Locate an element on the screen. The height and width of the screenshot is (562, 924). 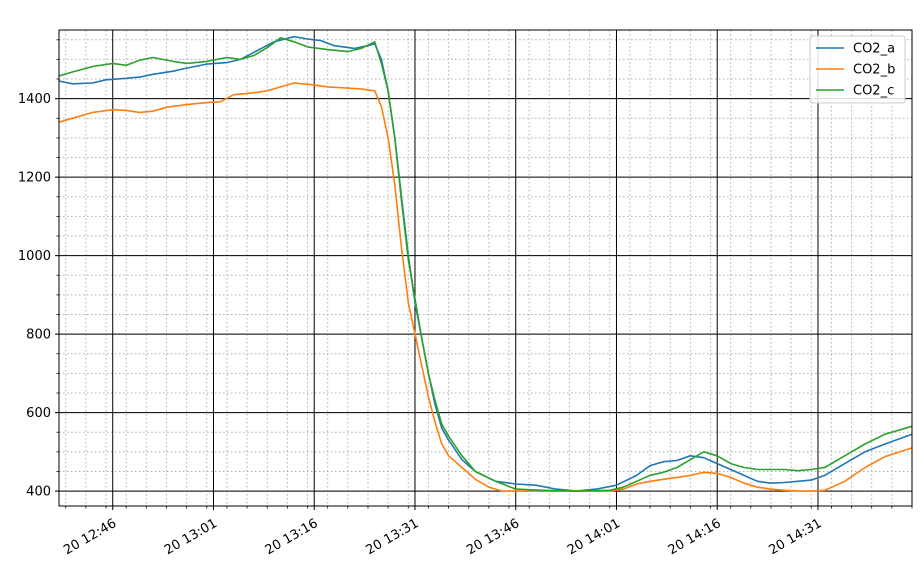
y-tick-label: 400 is located at coordinates (38, 492).